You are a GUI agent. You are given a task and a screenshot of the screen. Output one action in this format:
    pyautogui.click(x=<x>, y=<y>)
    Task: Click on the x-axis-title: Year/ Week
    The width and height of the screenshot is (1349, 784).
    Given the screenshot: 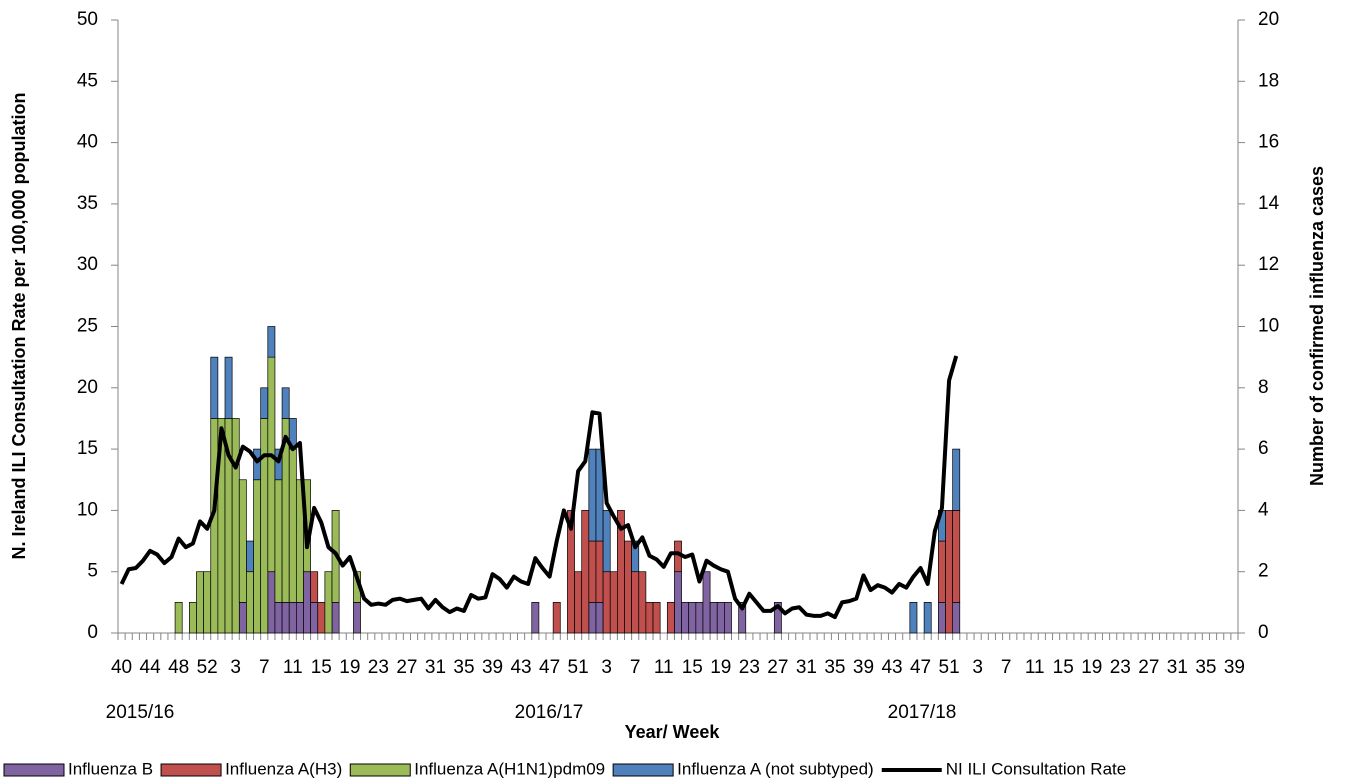 What is the action you would take?
    pyautogui.click(x=673, y=732)
    